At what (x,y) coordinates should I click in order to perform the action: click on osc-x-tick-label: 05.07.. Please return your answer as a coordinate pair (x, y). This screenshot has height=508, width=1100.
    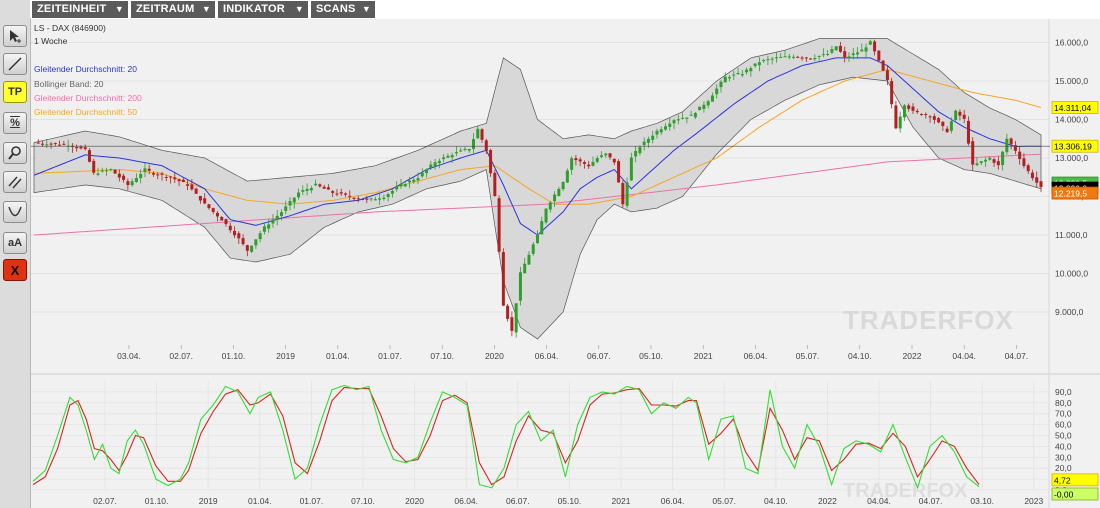
    Looking at the image, I should click on (724, 501).